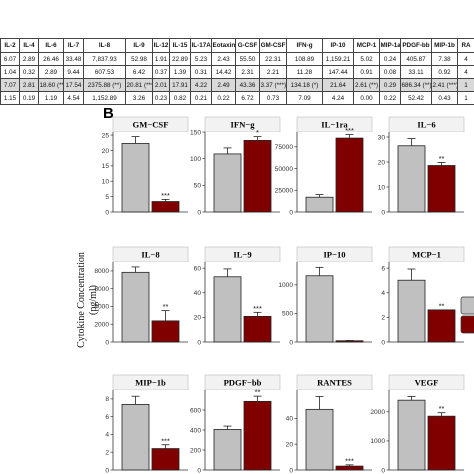 The image size is (474, 474). I want to click on y-tick-label: 200, so click(195, 450).